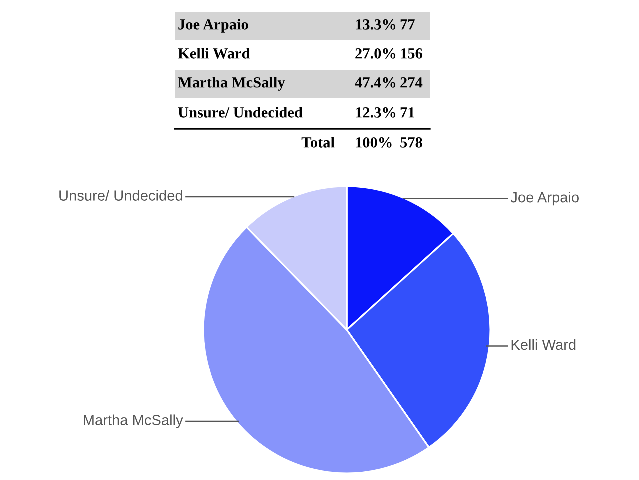 The image size is (639, 480). Describe the element at coordinates (240, 112) in the screenshot. I see `category-label: Unsure/ Undecided` at that location.